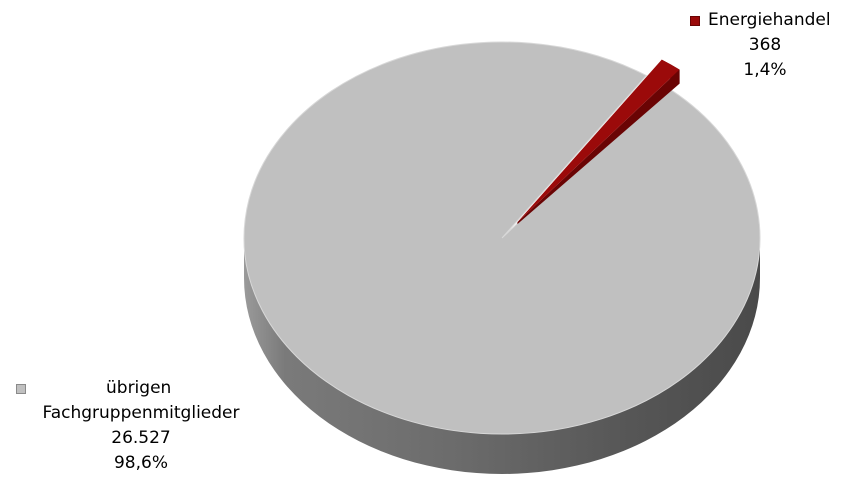  What do you see at coordinates (769, 20) in the screenshot?
I see `slice-name-energiehandel: Energiehandel` at bounding box center [769, 20].